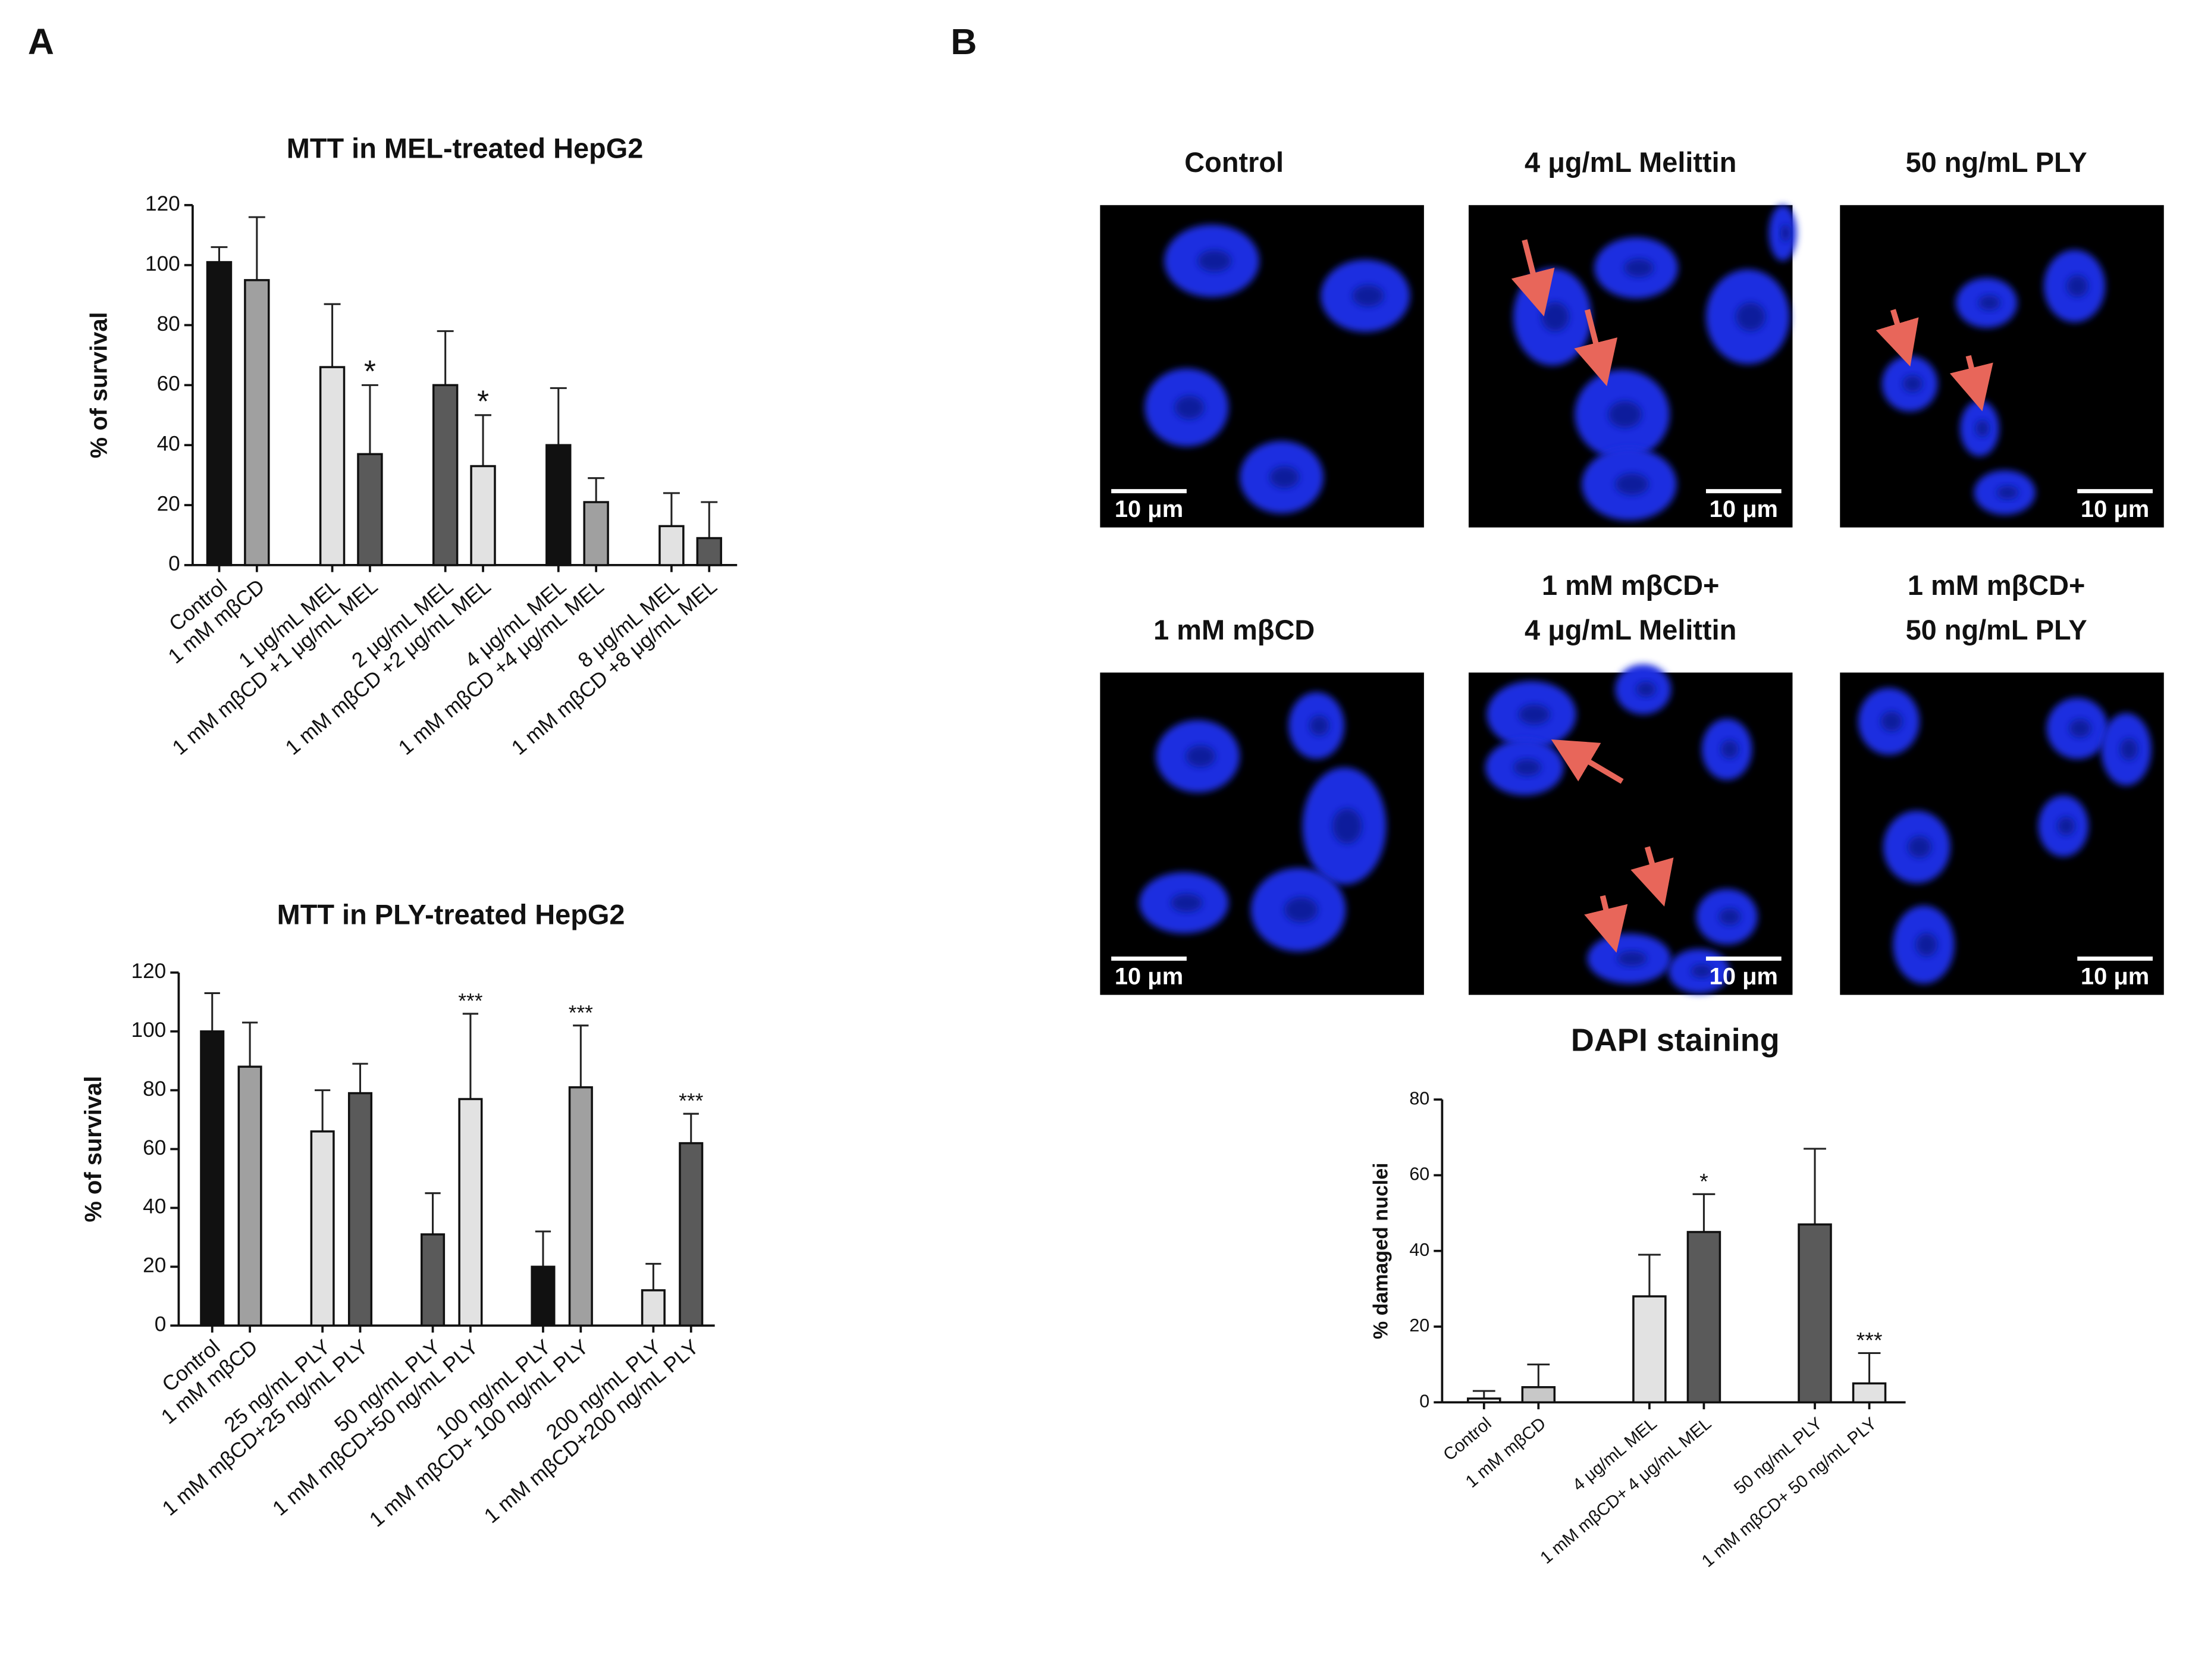  What do you see at coordinates (1234, 162) in the screenshot?
I see `image-title: Control` at bounding box center [1234, 162].